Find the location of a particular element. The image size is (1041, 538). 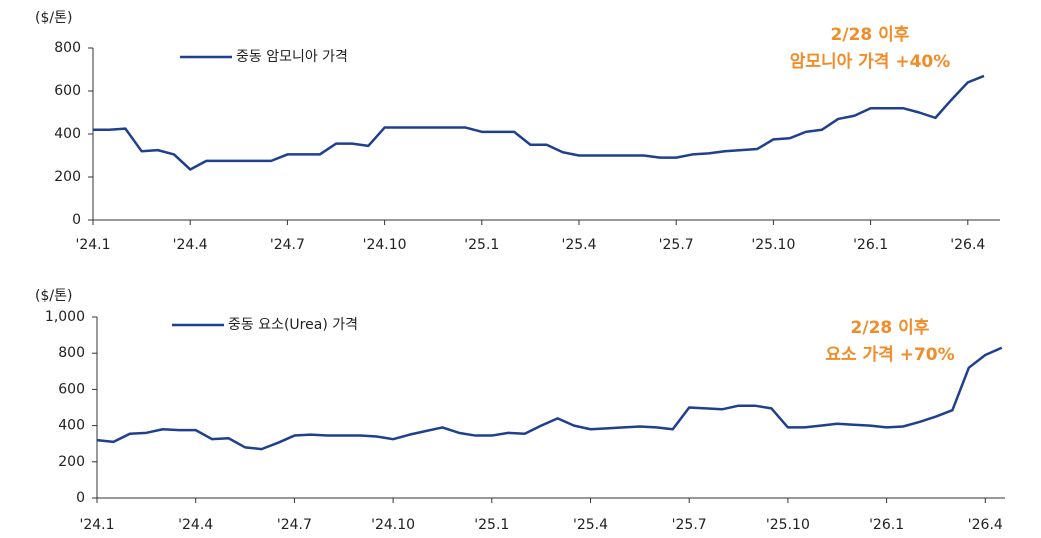

annotation: 요소 가격 +70% is located at coordinates (889, 355).